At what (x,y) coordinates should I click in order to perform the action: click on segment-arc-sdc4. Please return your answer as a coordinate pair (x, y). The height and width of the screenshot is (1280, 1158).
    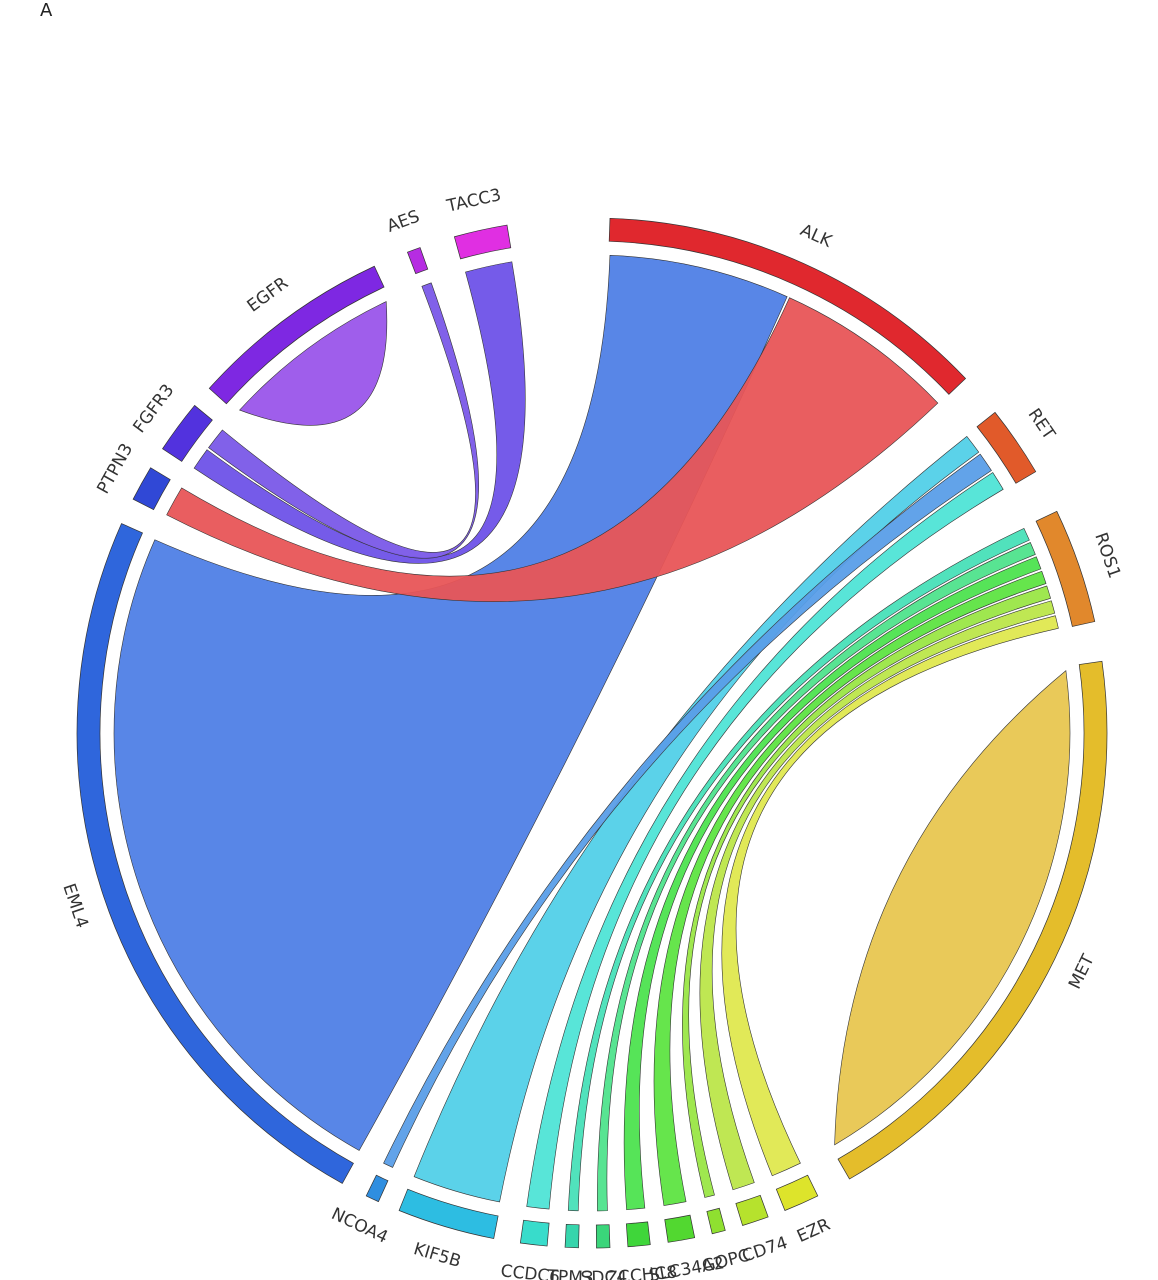
    Looking at the image, I should click on (603, 1236).